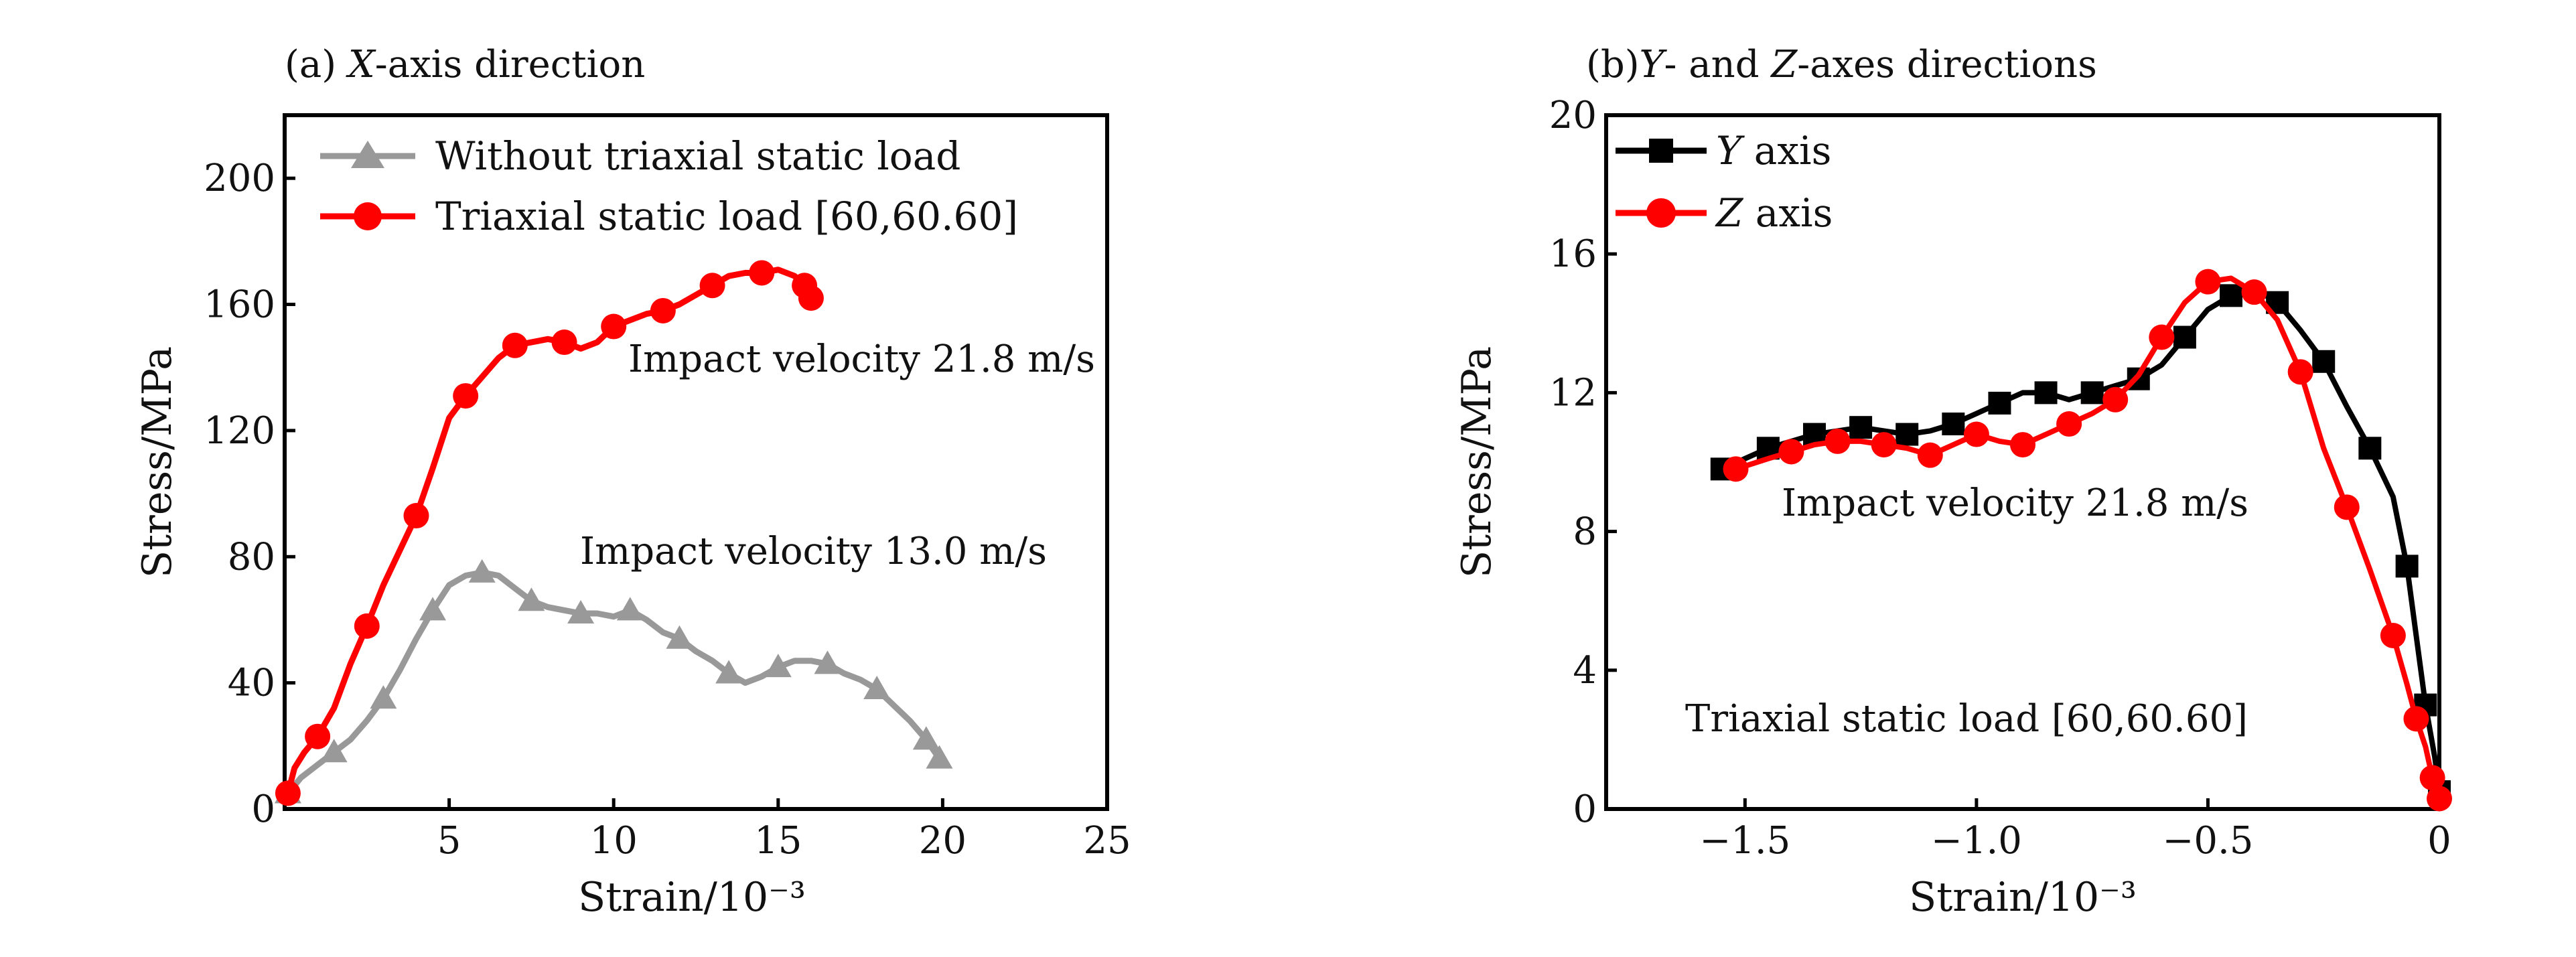 This screenshot has height=957, width=2576. Describe the element at coordinates (1583, 462) in the screenshot. I see `panel-b-y-ticks: 0 4 8 12 16 20` at that location.